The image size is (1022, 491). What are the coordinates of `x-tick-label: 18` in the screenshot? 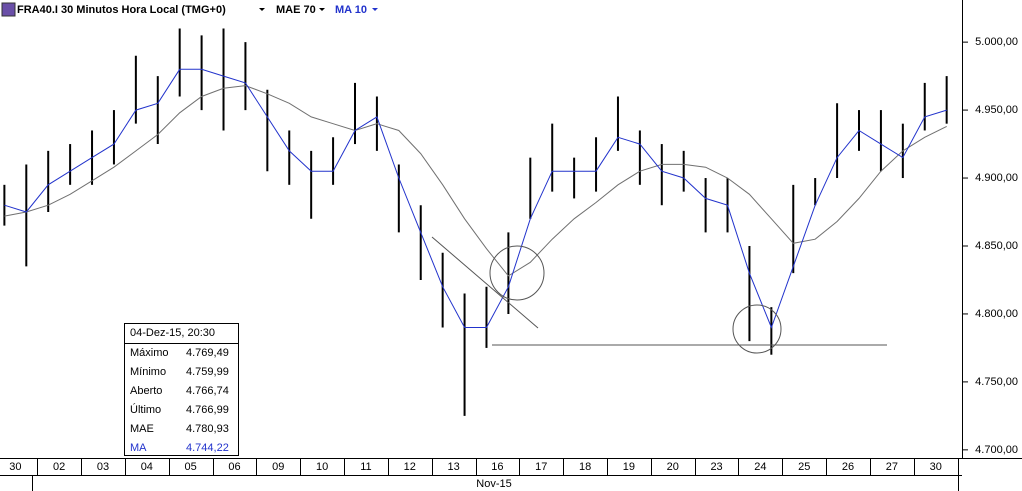 It's located at (585, 467).